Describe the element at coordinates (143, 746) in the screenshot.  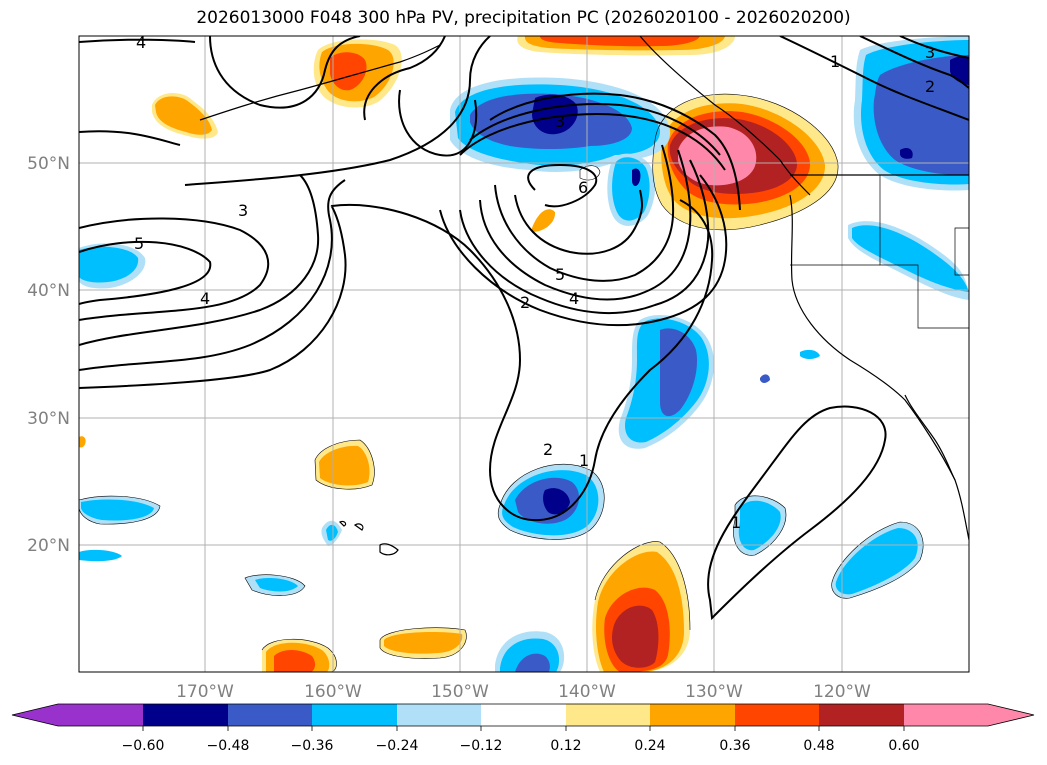
I see `colorbar-tick: −0.60` at that location.